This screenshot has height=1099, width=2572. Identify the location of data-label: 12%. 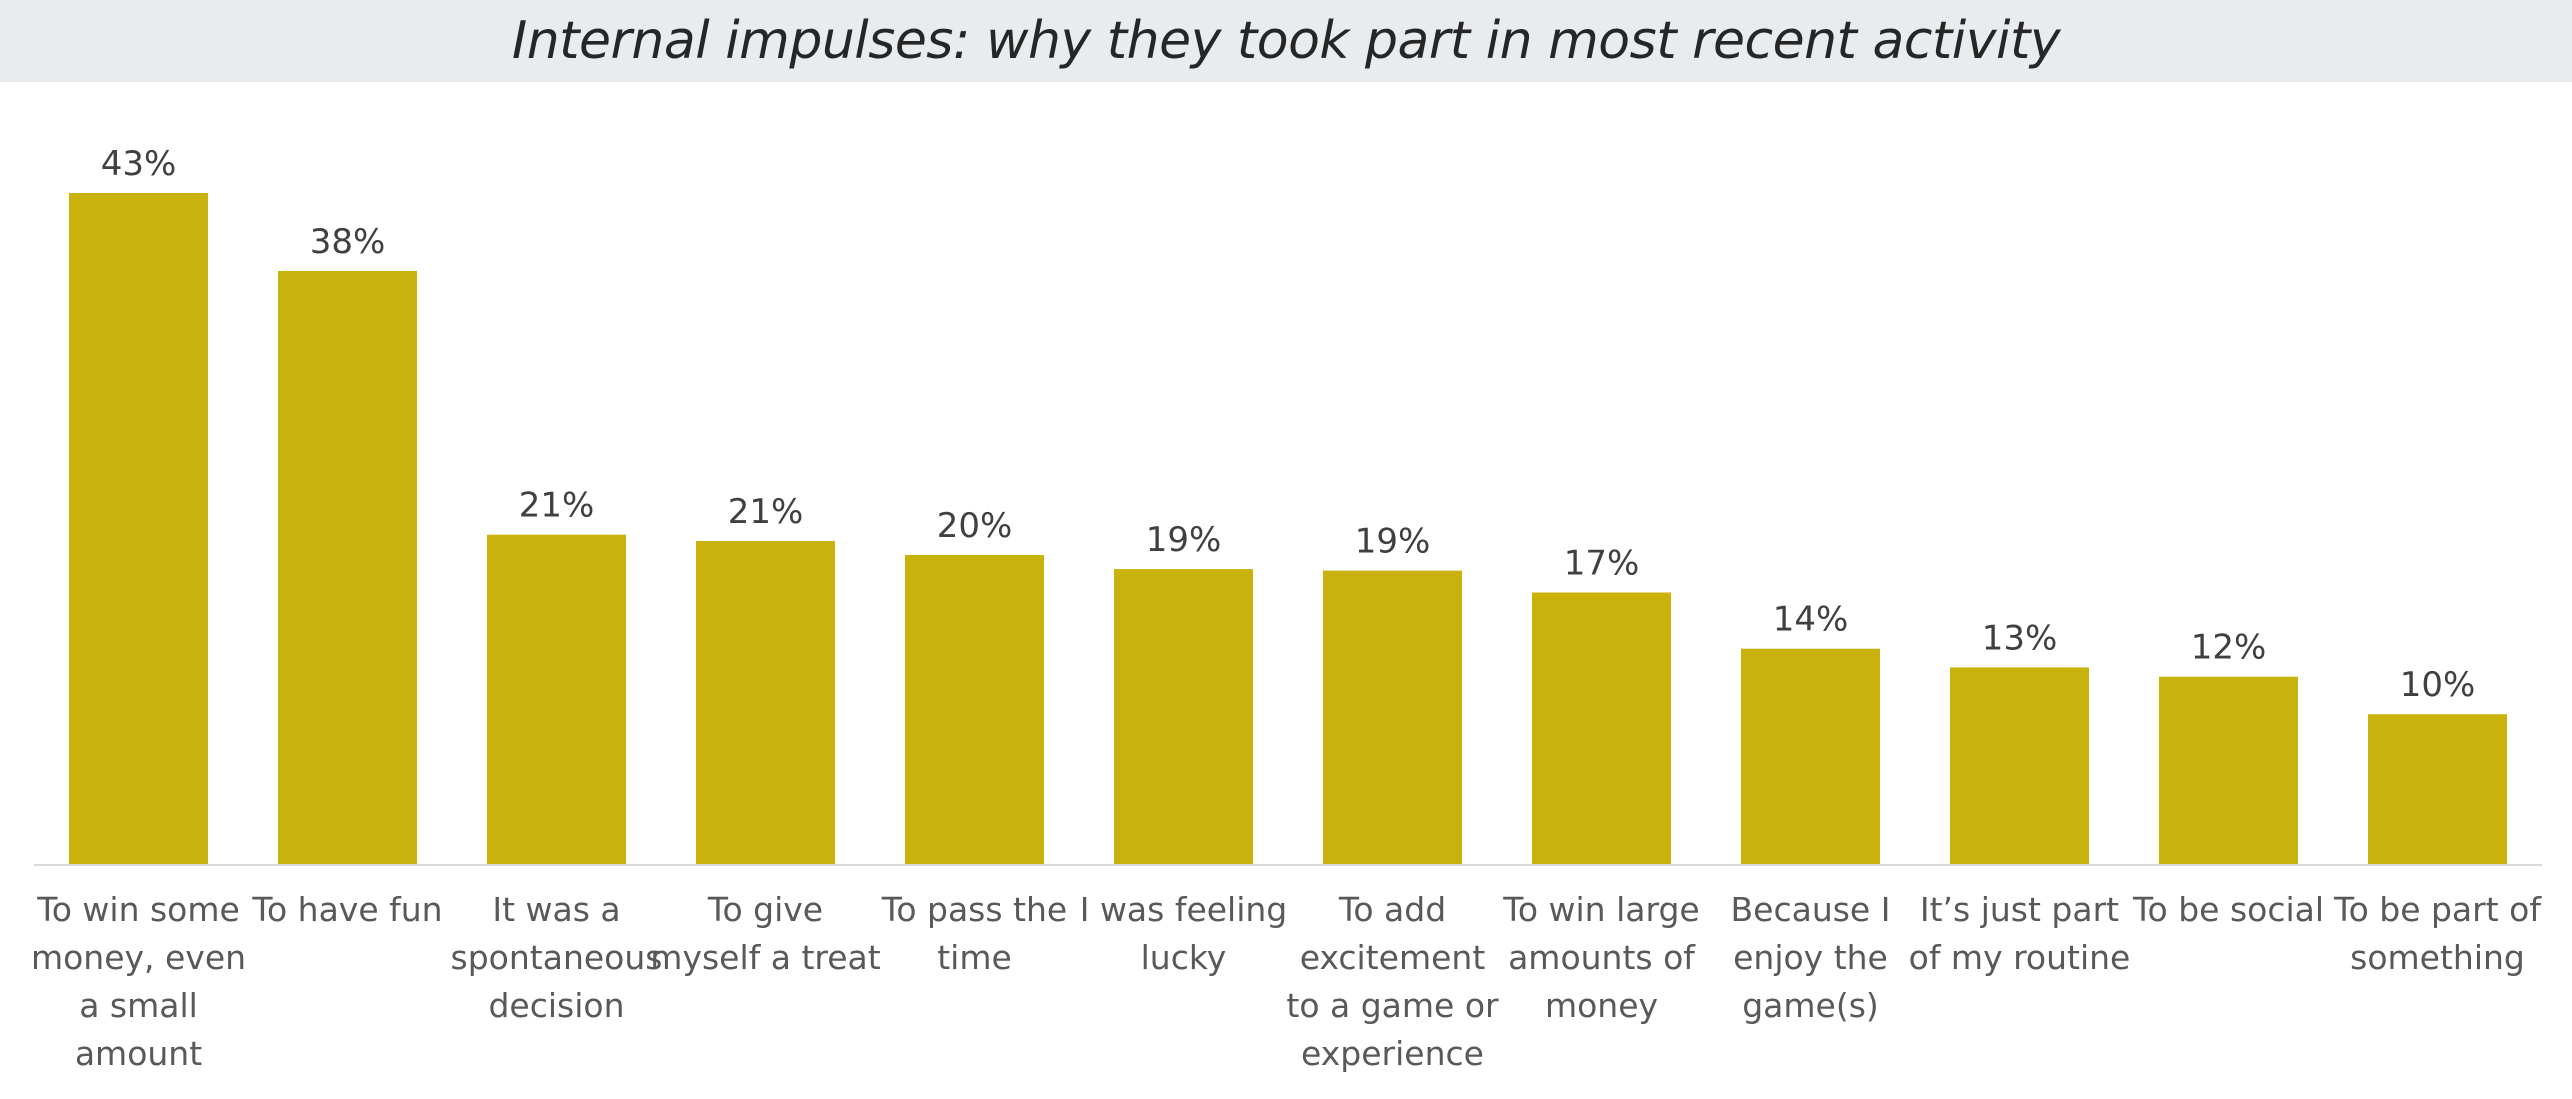
(2229, 648).